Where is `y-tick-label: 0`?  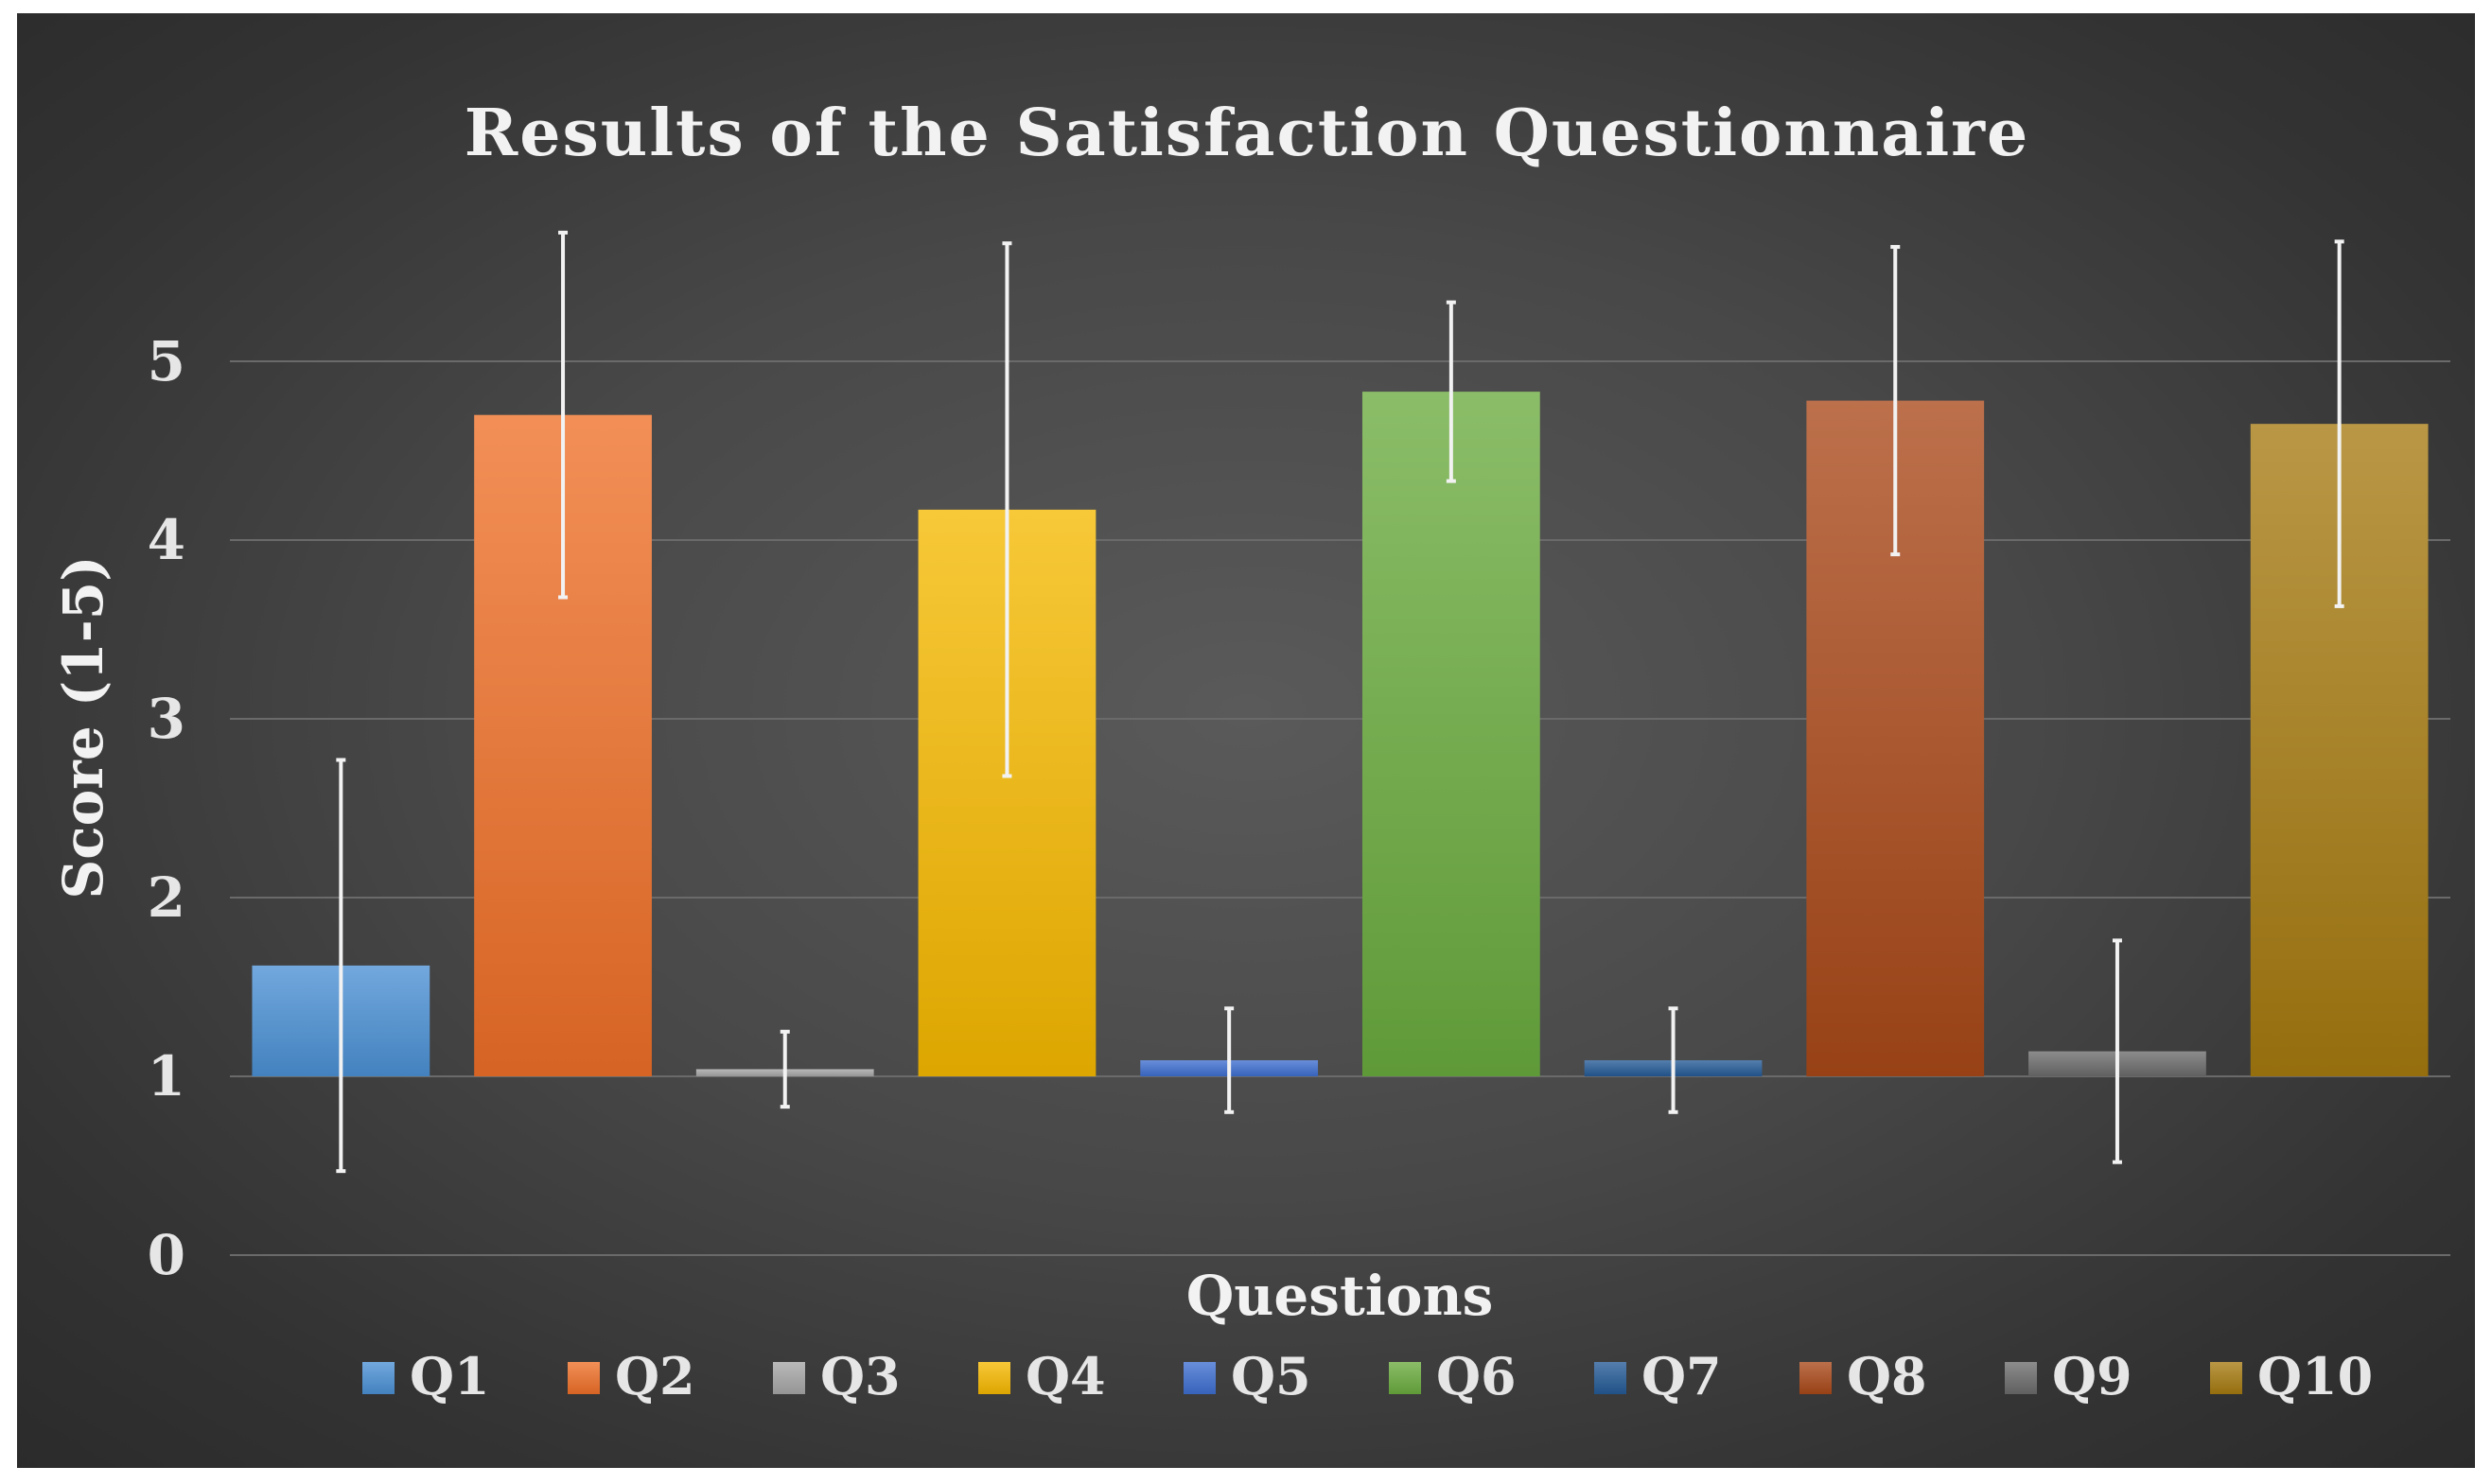
y-tick-label: 0 is located at coordinates (166, 1255).